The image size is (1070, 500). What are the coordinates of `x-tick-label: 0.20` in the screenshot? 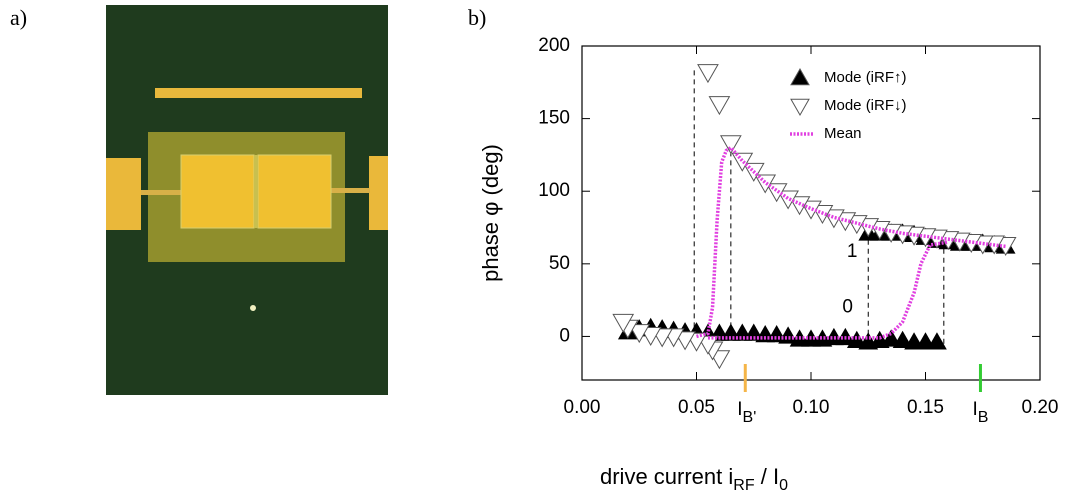 It's located at (1040, 407).